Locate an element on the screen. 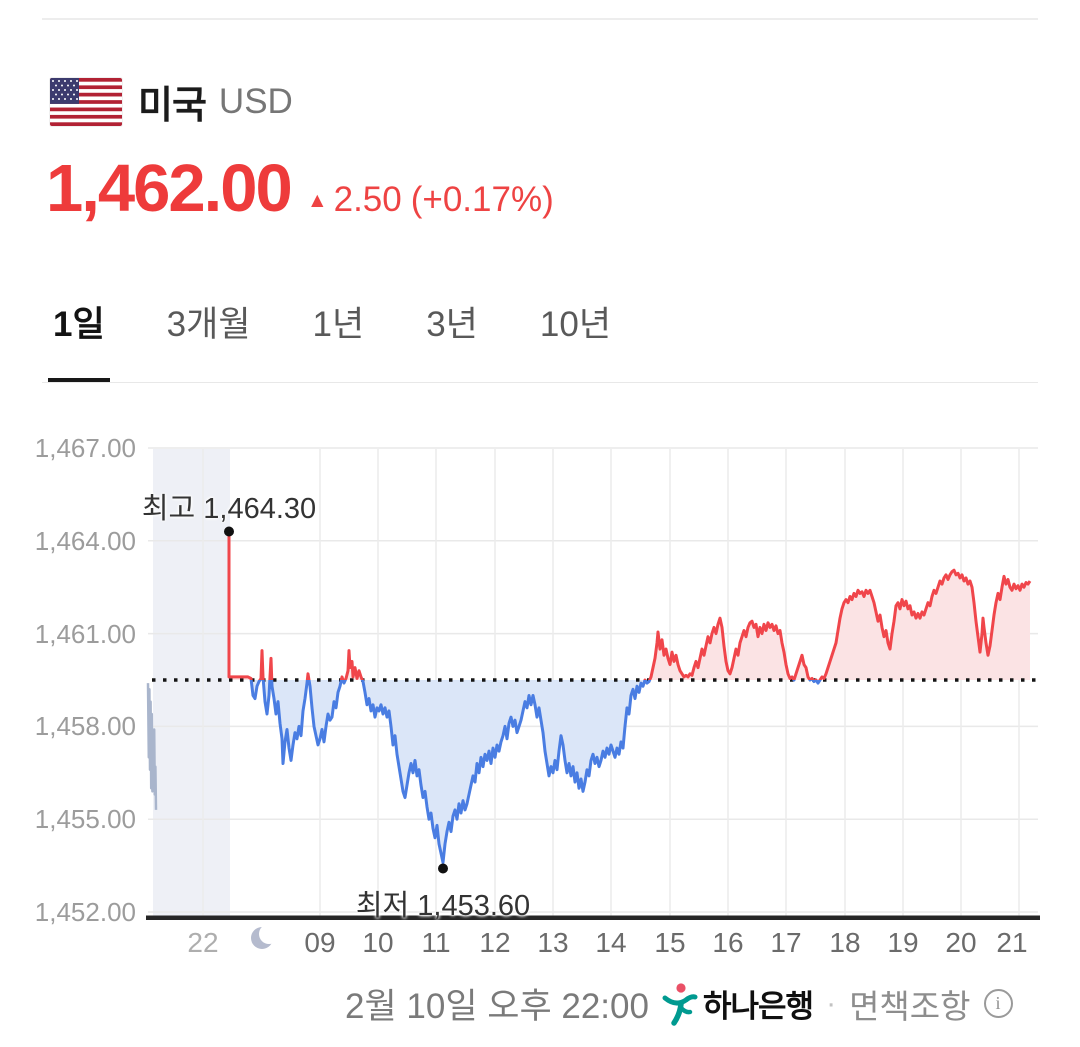 The width and height of the screenshot is (1080, 1047). disclaimer-link: 면책조항 is located at coordinates (910, 1006).